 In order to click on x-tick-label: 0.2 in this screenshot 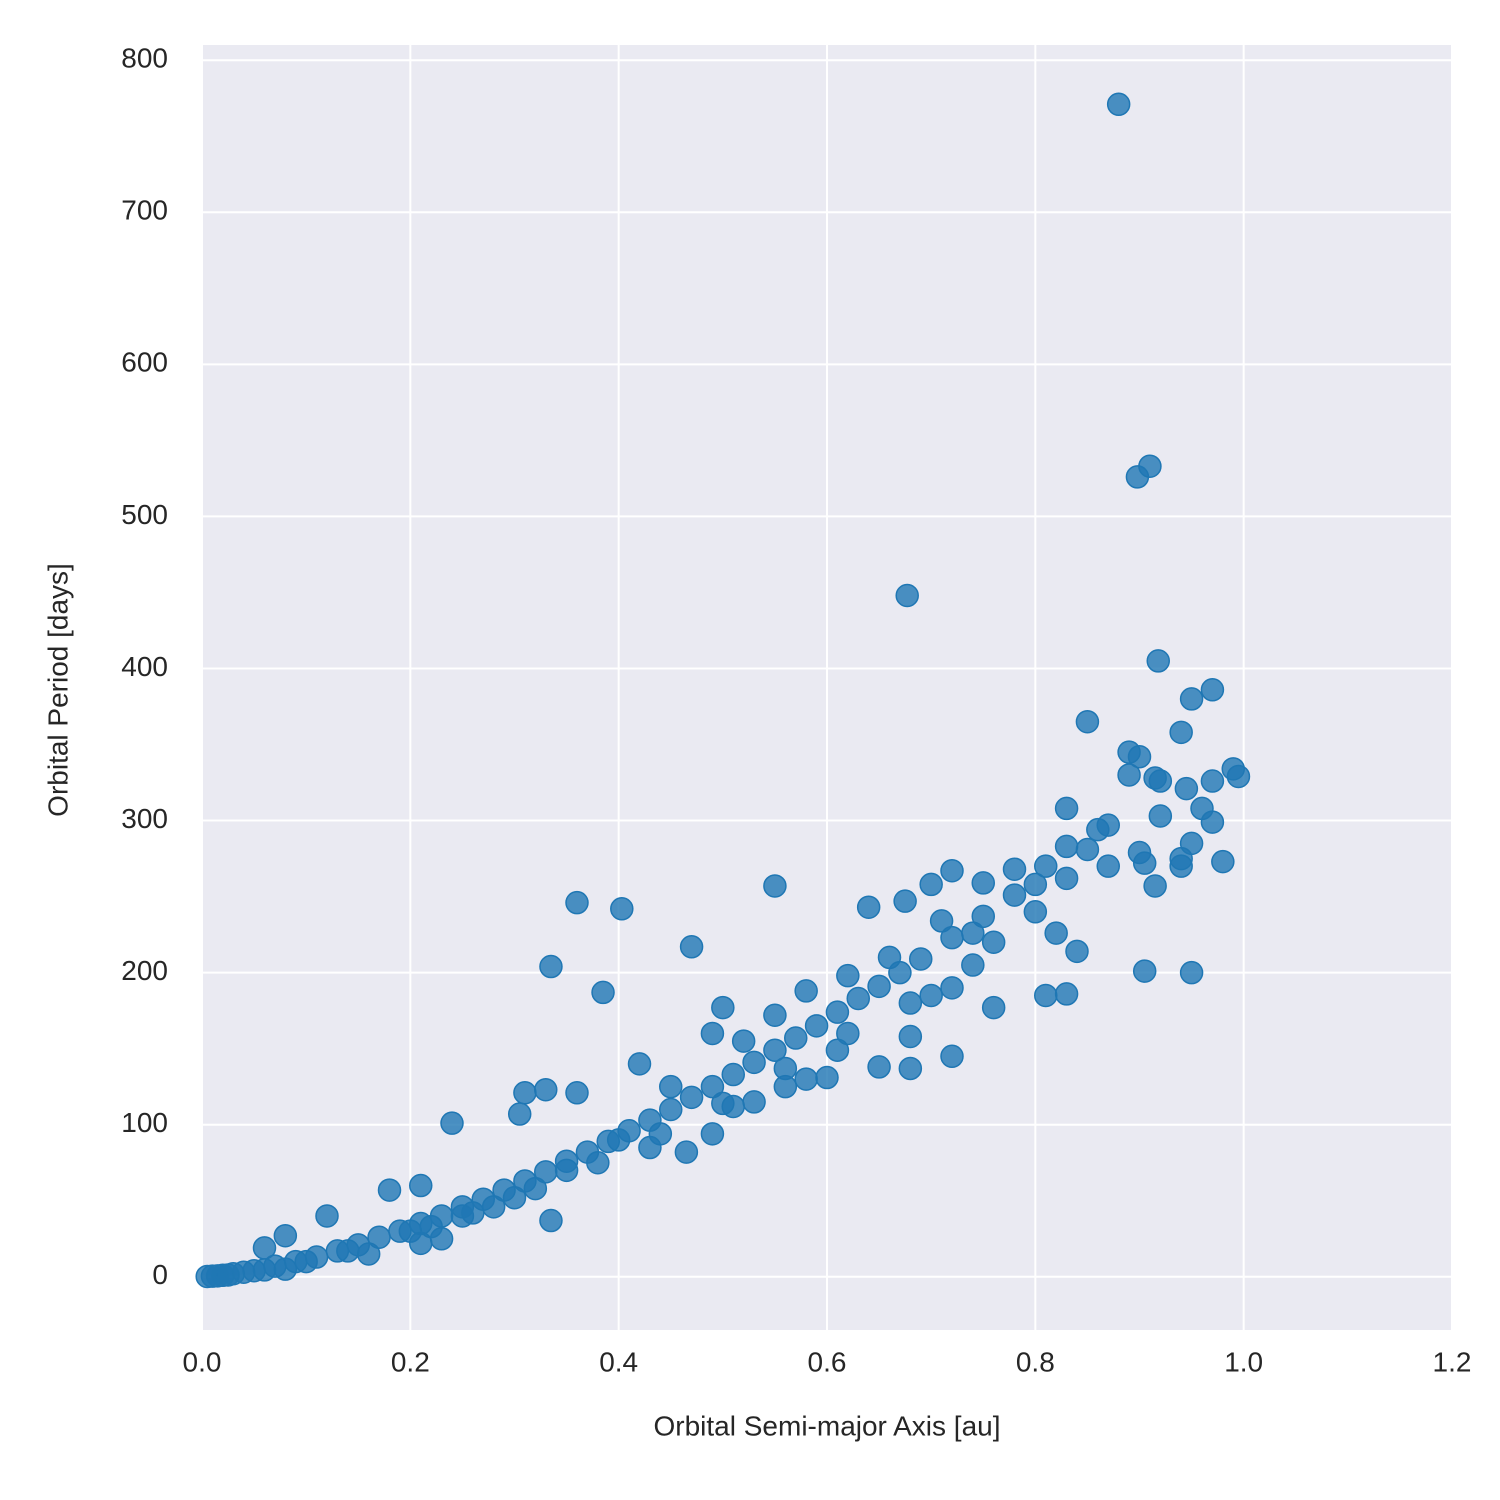, I will do `click(410, 1361)`.